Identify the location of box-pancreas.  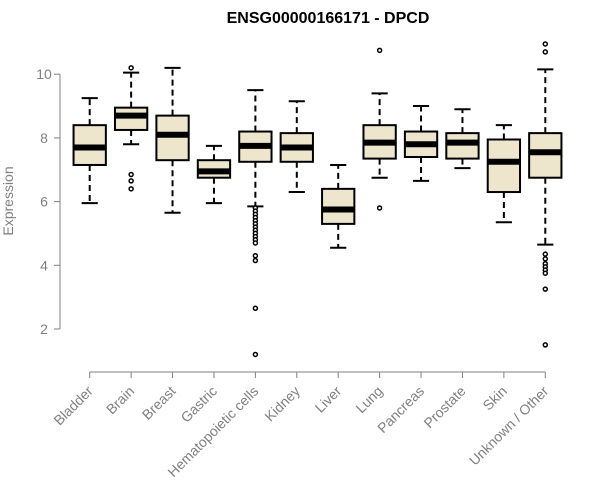
(421, 143).